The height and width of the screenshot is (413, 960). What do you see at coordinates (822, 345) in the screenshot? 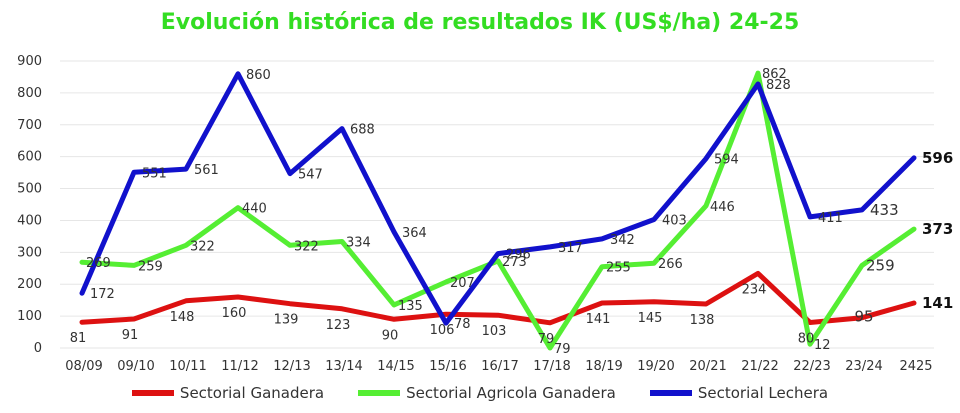
I see `data-label: 12` at bounding box center [822, 345].